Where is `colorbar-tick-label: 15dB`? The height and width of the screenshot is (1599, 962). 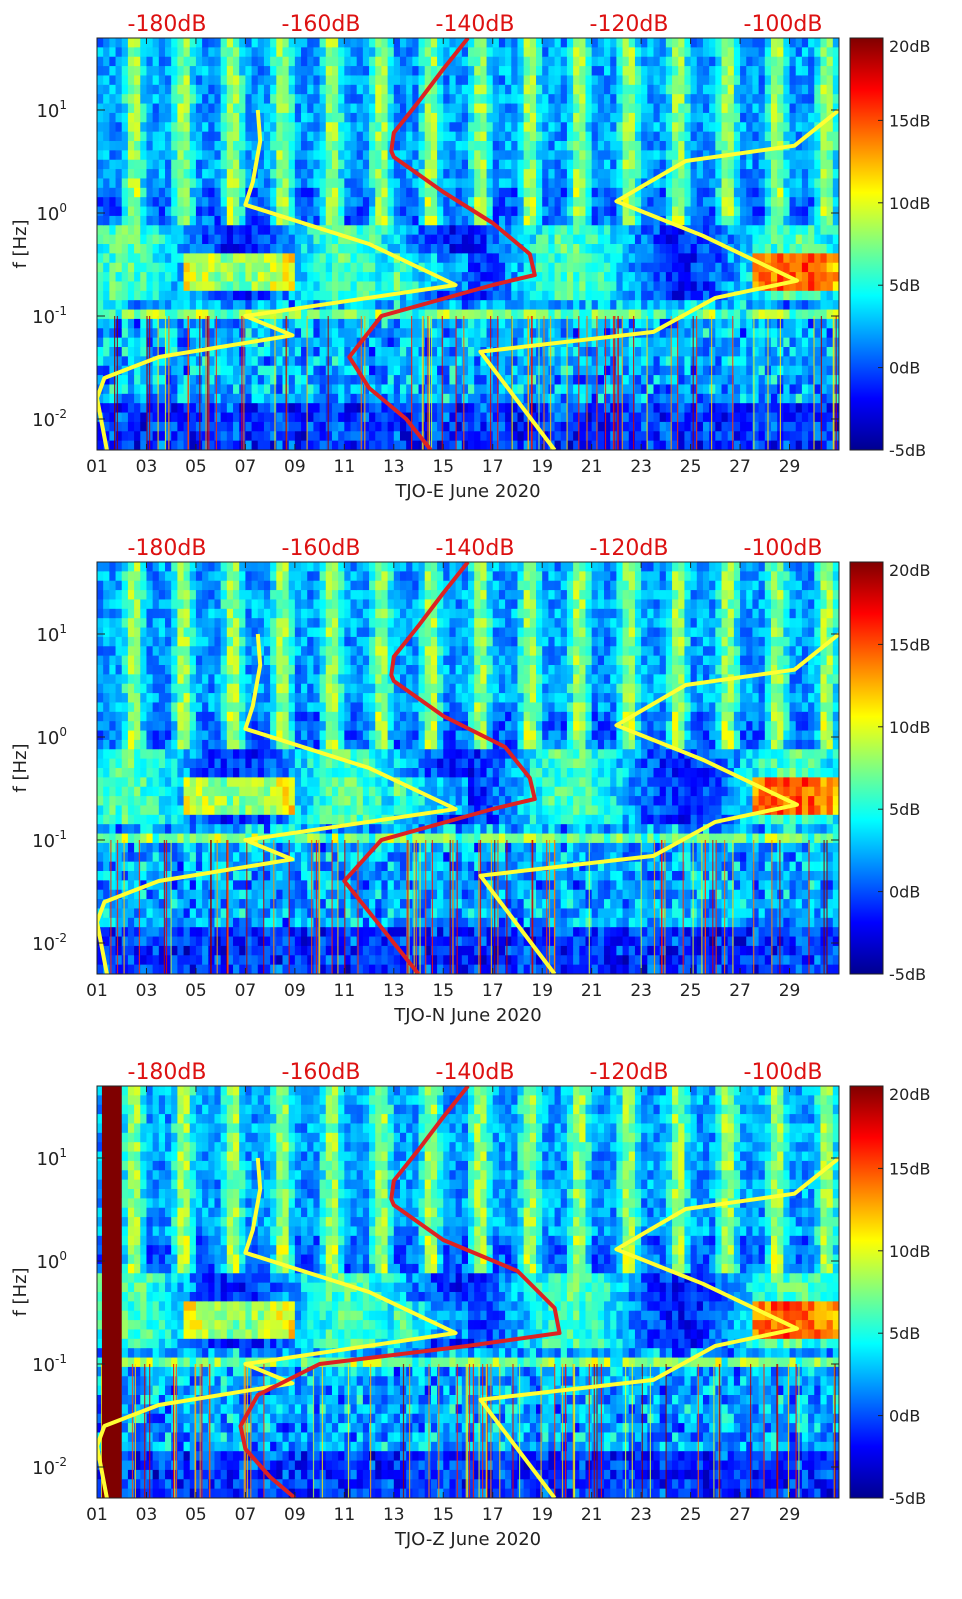 colorbar-tick-label: 15dB is located at coordinates (910, 120).